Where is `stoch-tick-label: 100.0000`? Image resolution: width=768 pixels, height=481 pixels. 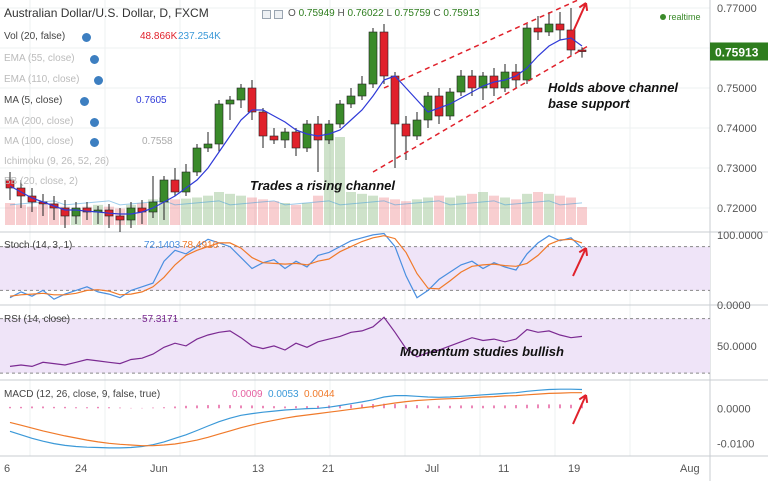 stoch-tick-label: 100.0000 is located at coordinates (740, 236).